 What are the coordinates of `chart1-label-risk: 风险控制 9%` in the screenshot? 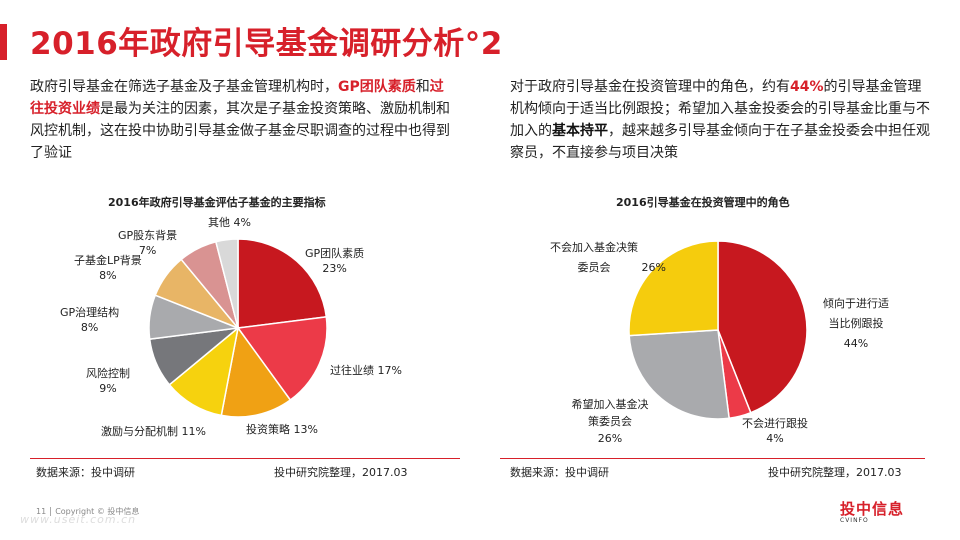 It's located at (108, 381).